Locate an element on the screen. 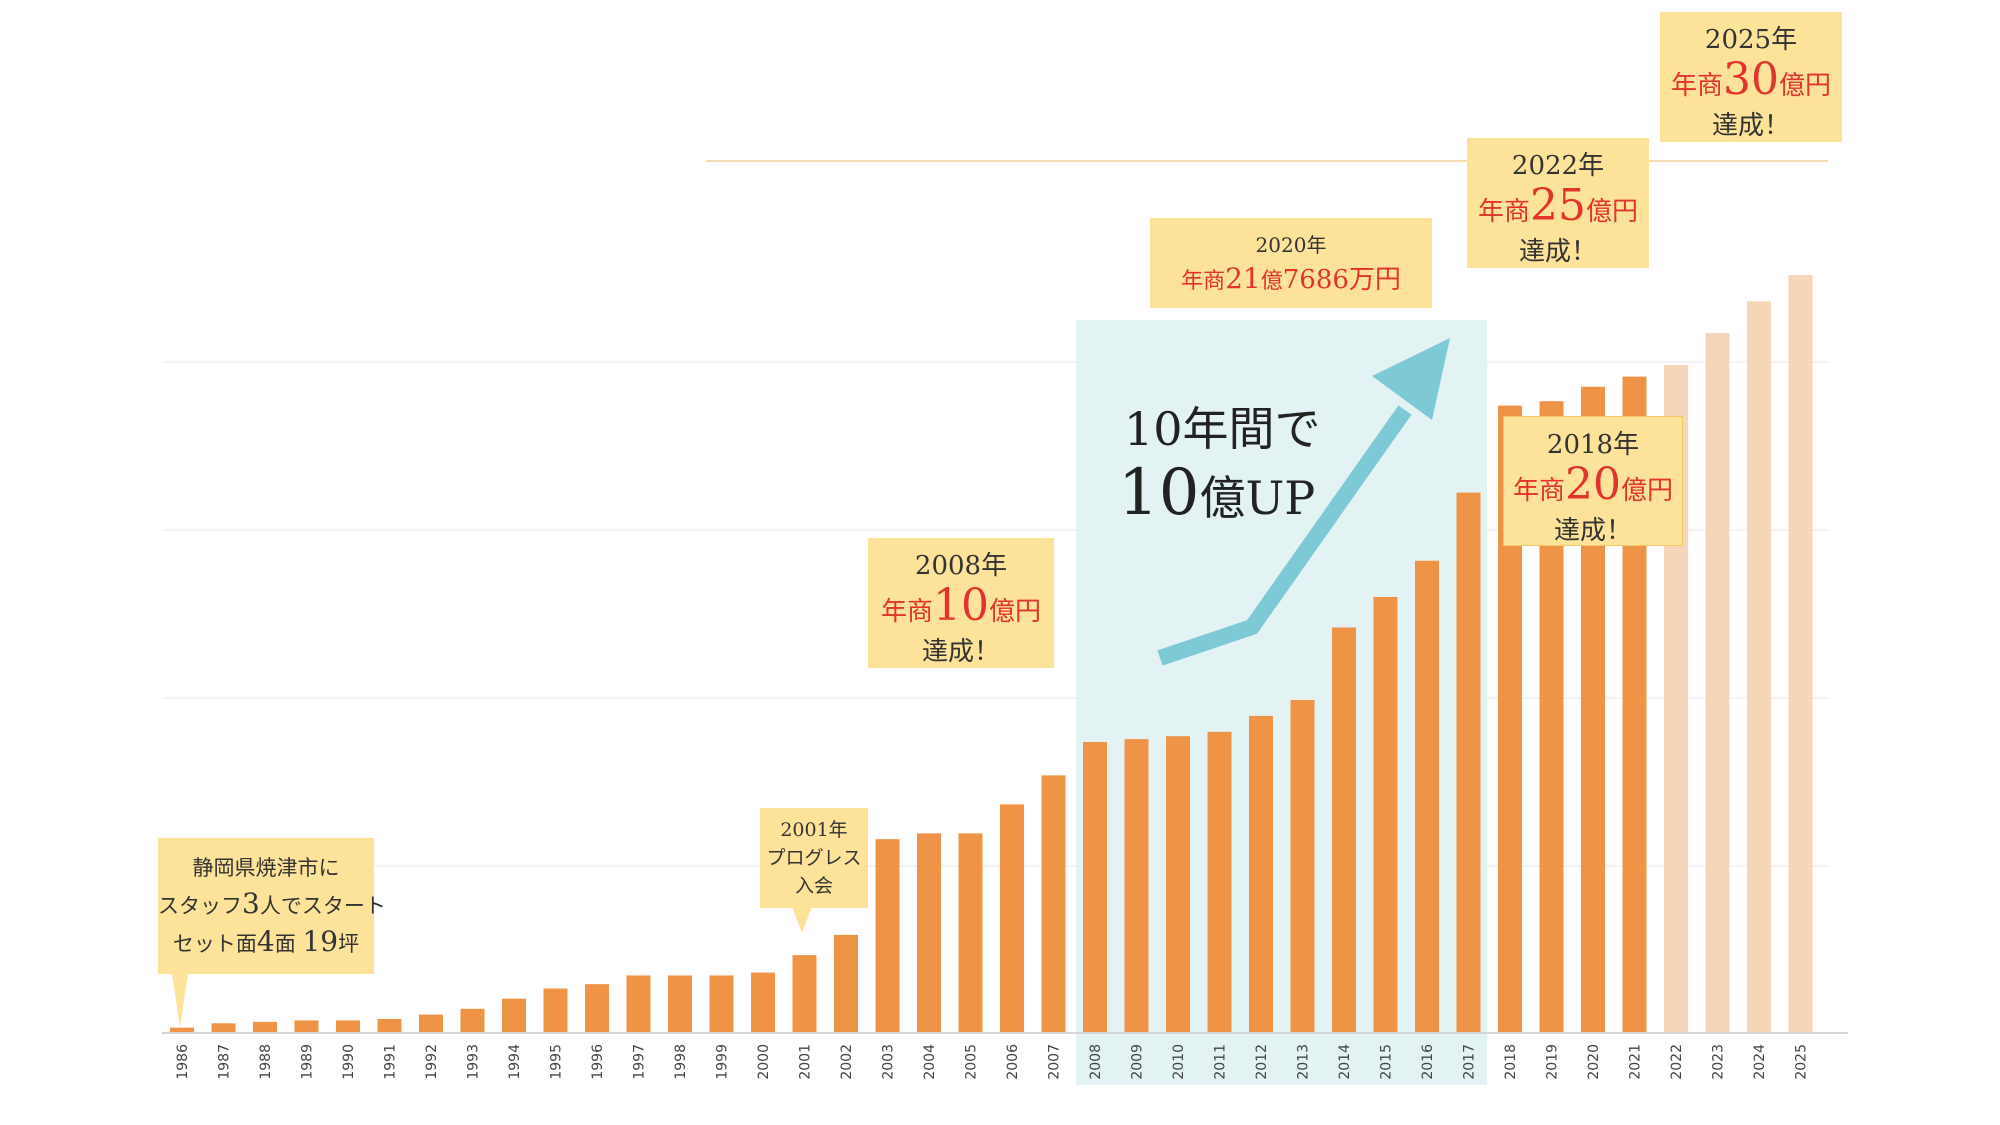 Image resolution: width=2000 pixels, height=1125 pixels. bar-2016 is located at coordinates (1427, 796).